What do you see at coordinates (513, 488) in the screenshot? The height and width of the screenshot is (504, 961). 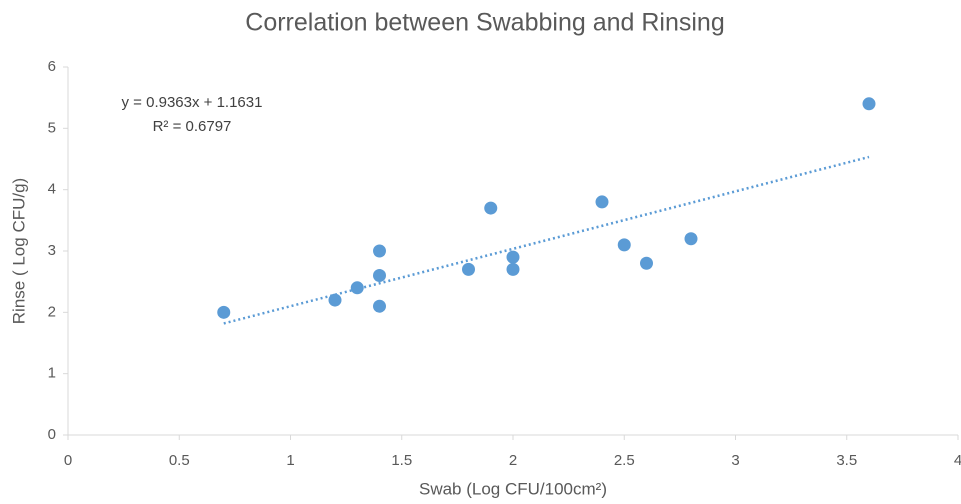 I see `x-axis-title: Swab (Log CFU/100cm²)` at bounding box center [513, 488].